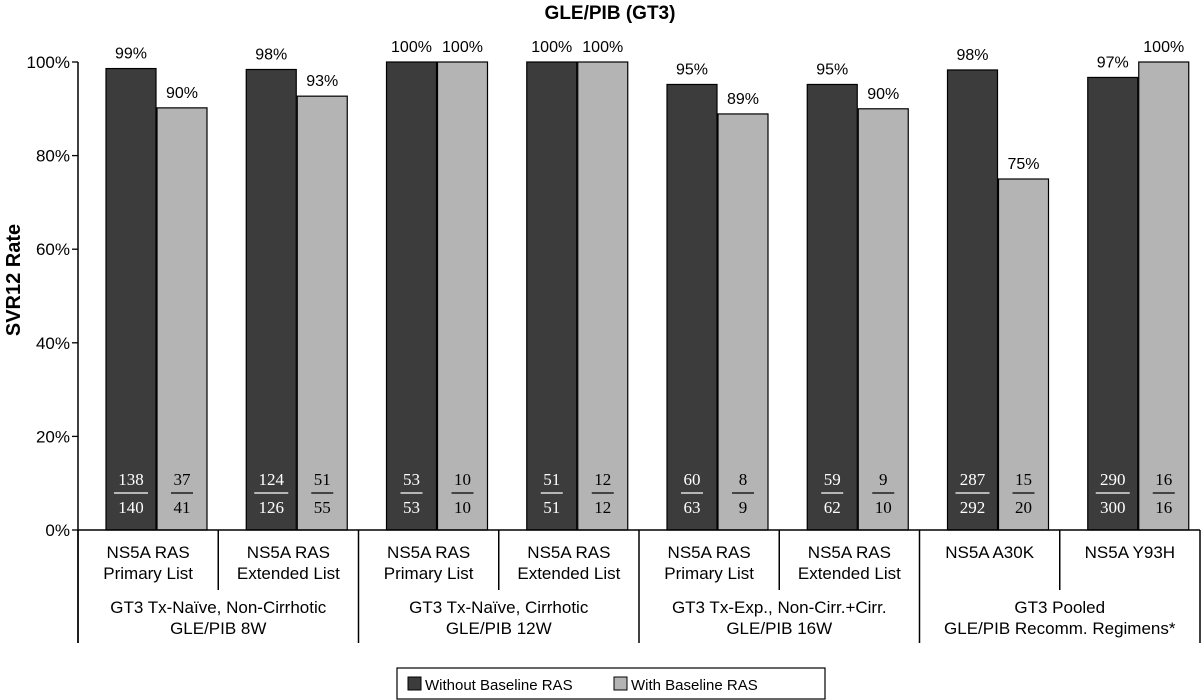 The height and width of the screenshot is (700, 1203). I want to click on group-label: GLE/PIB 16W, so click(779, 628).